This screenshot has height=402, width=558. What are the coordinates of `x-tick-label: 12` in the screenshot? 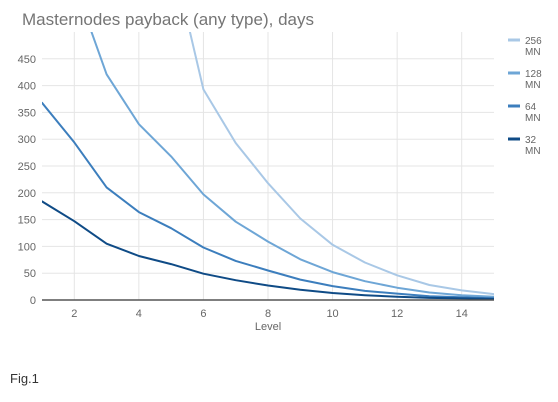 It's located at (397, 314).